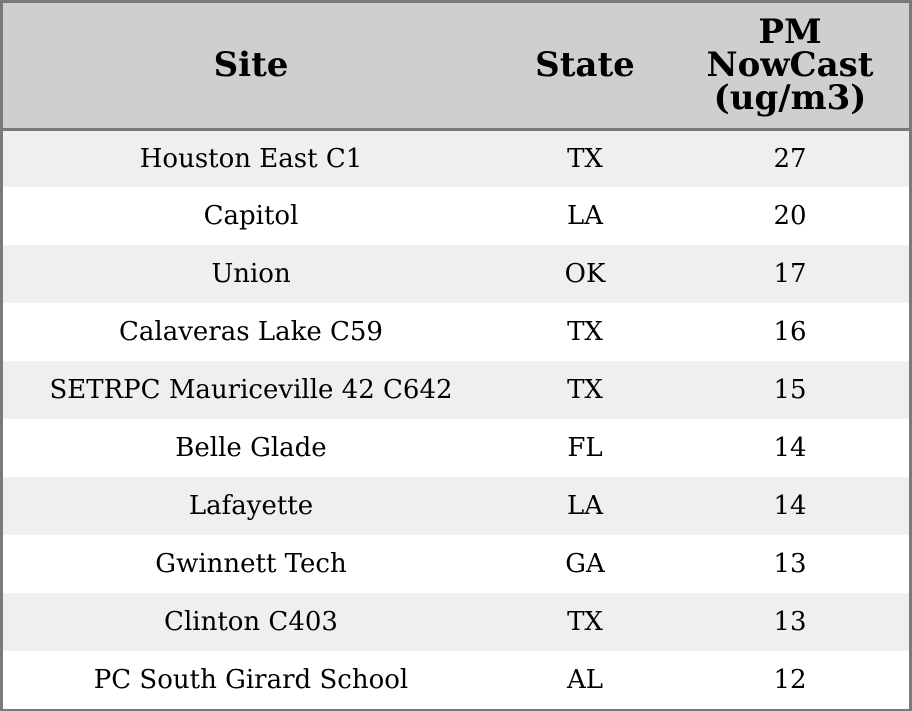 This screenshot has height=711, width=912. What do you see at coordinates (585, 448) in the screenshot?
I see `cell-state: FL` at bounding box center [585, 448].